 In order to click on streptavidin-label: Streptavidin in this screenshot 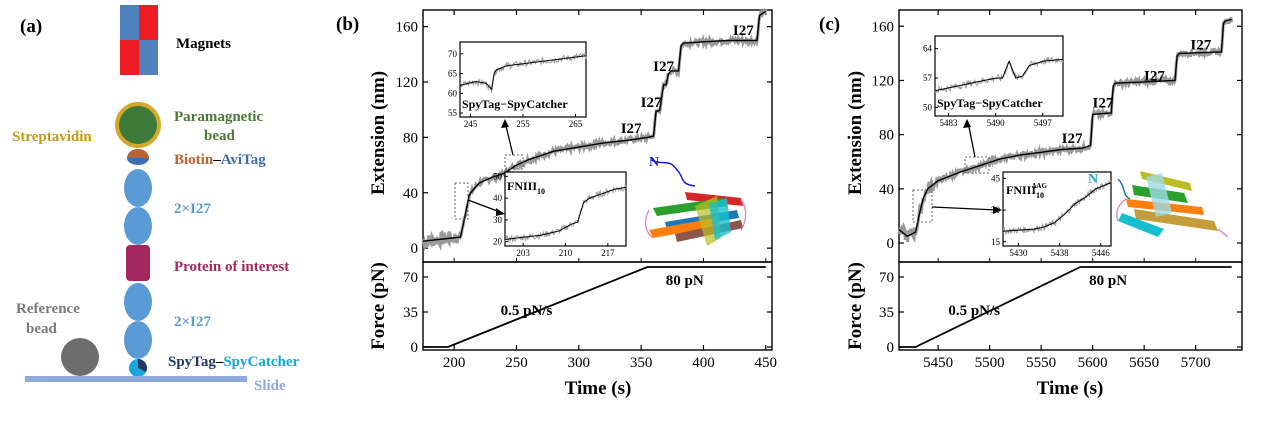, I will do `click(52, 137)`.